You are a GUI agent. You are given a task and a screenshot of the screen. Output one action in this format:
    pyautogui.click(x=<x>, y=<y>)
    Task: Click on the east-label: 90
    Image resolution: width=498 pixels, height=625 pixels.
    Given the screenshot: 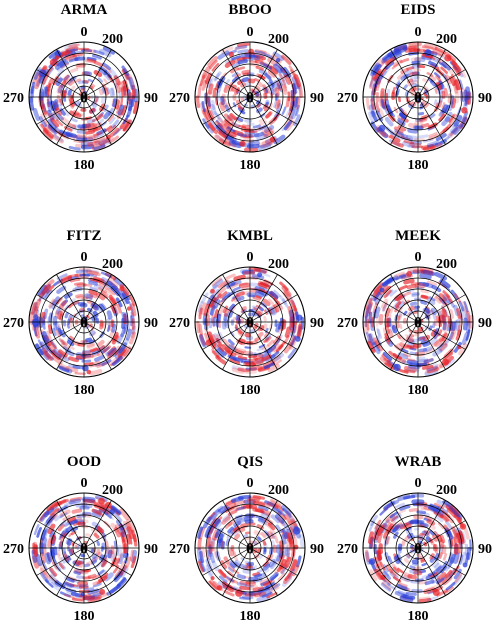 What is the action you would take?
    pyautogui.click(x=485, y=98)
    